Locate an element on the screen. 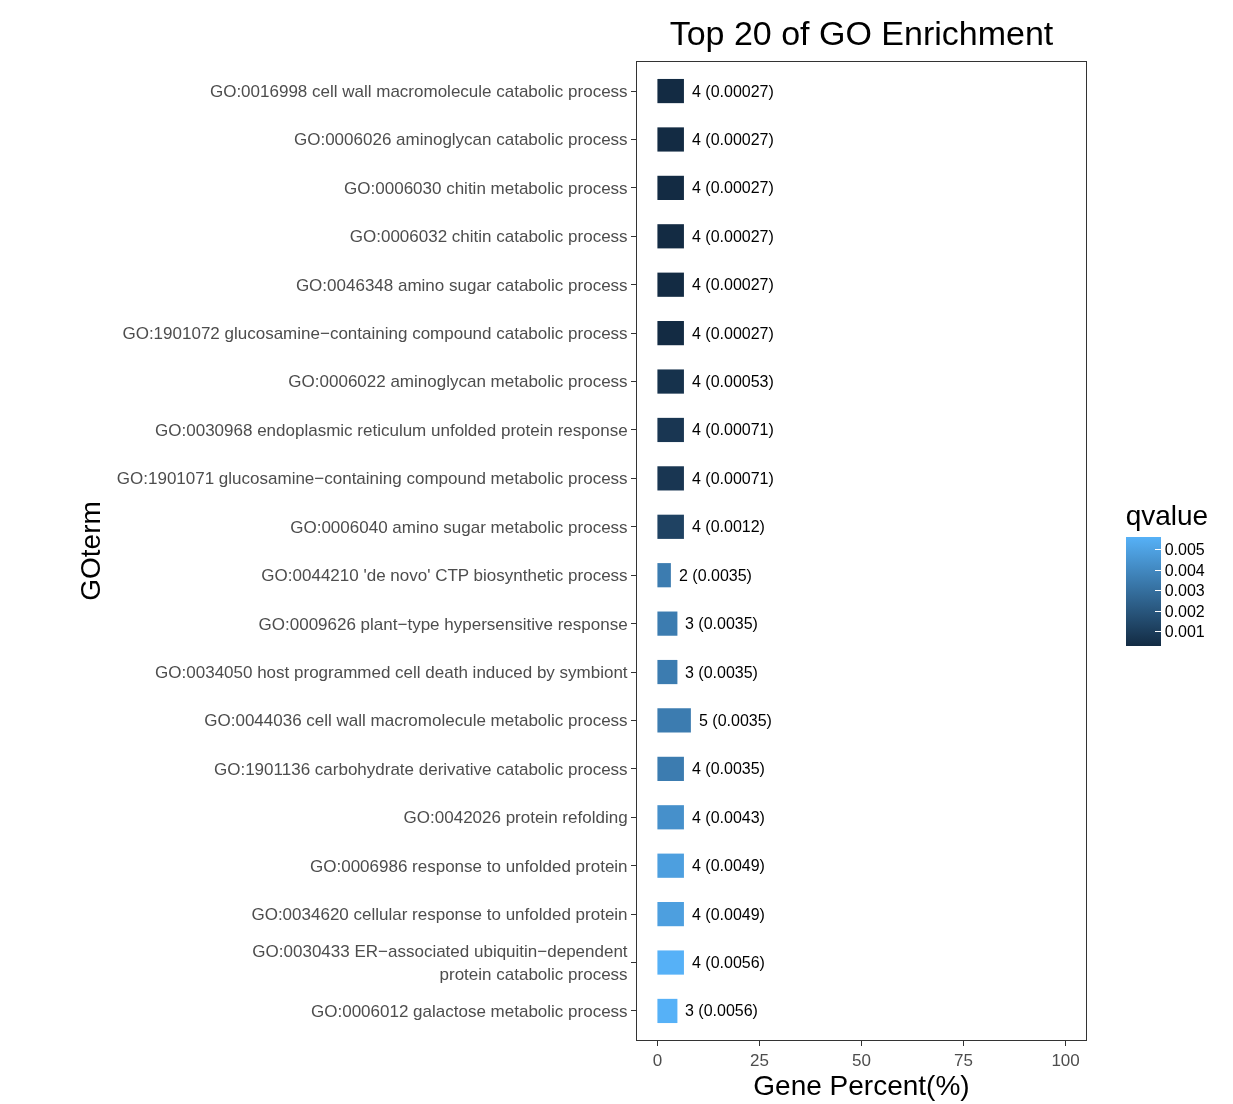 This screenshot has height=1104, width=1233. annotation: 5 (0.0035) is located at coordinates (735, 720).